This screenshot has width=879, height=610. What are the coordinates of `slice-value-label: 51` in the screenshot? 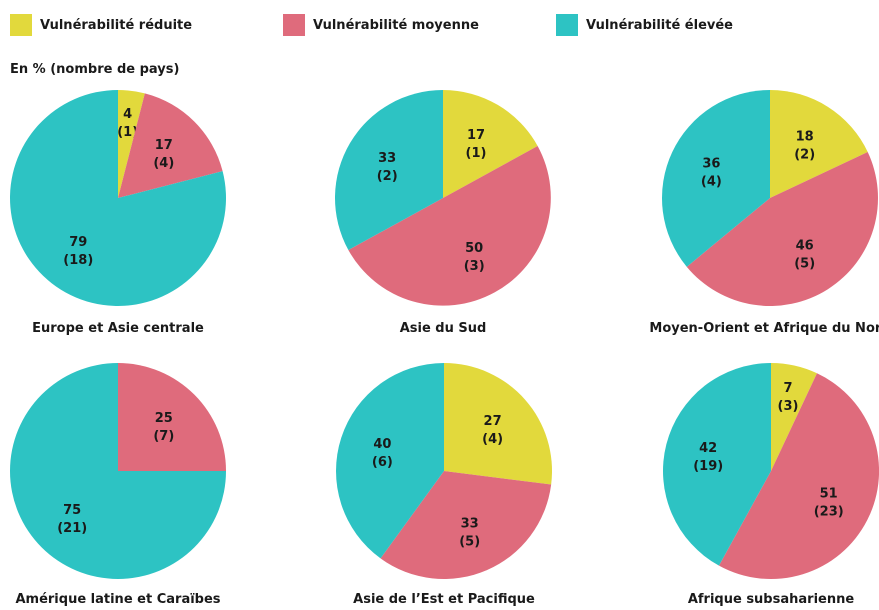 It's located at (829, 493).